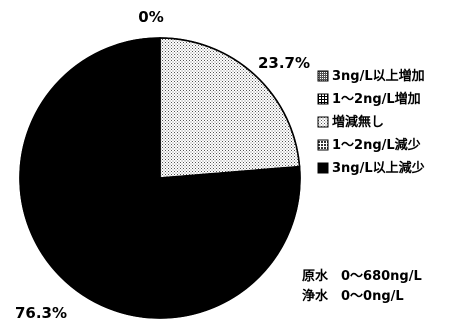  Describe the element at coordinates (358, 122) in the screenshot. I see `legend-label-2: 増減無し` at that location.